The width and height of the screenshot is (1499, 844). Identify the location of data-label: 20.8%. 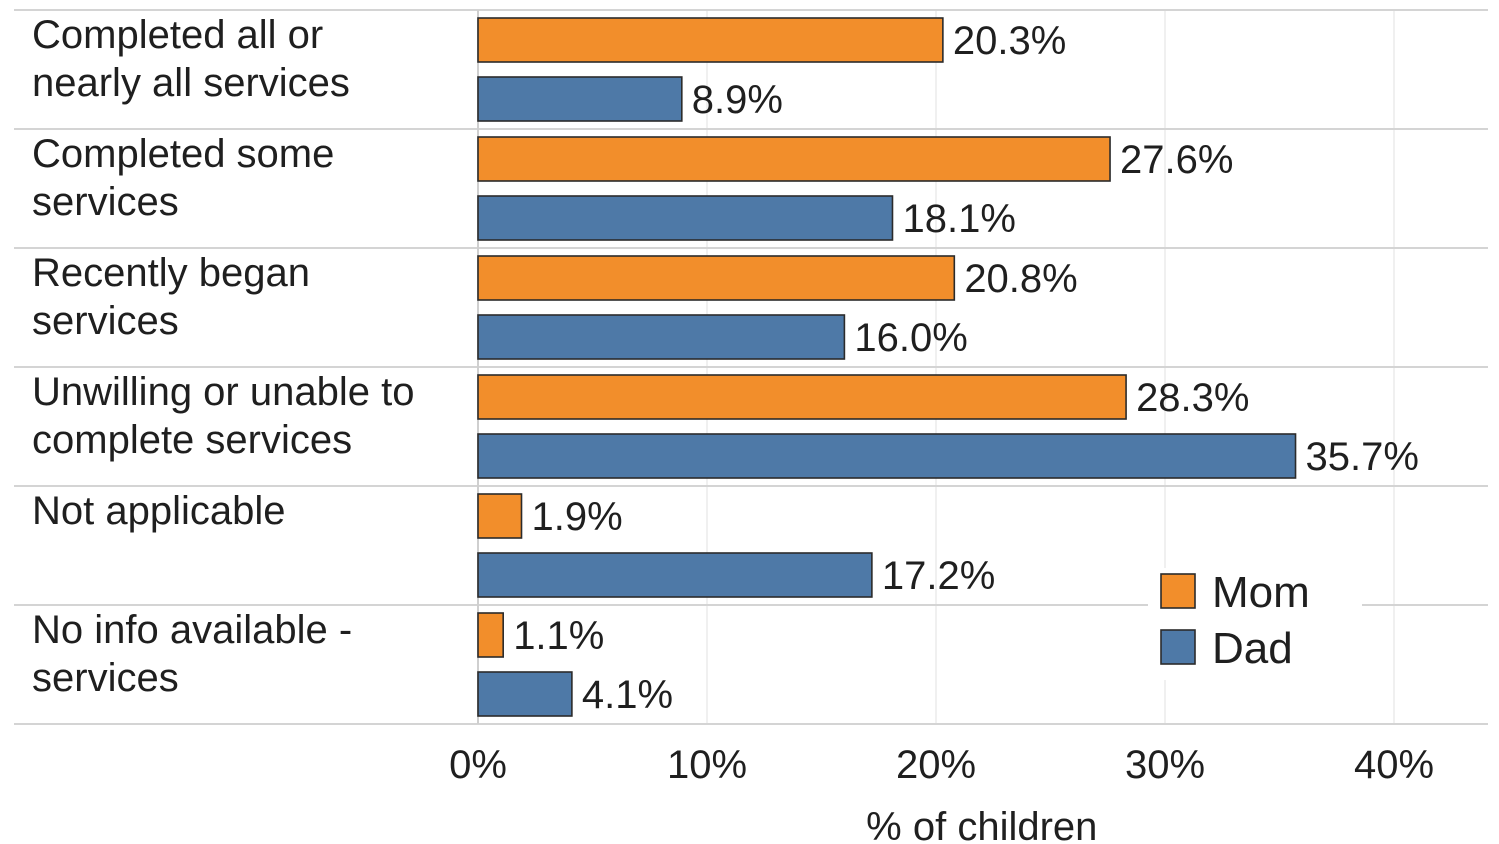
(1020, 279).